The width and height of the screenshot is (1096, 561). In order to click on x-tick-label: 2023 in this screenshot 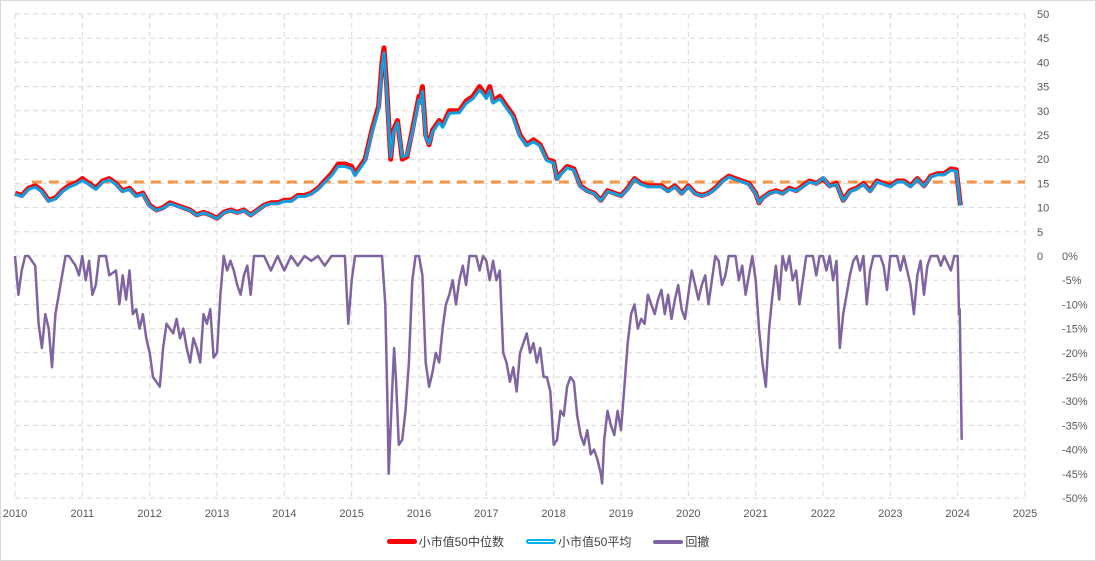, I will do `click(890, 514)`.